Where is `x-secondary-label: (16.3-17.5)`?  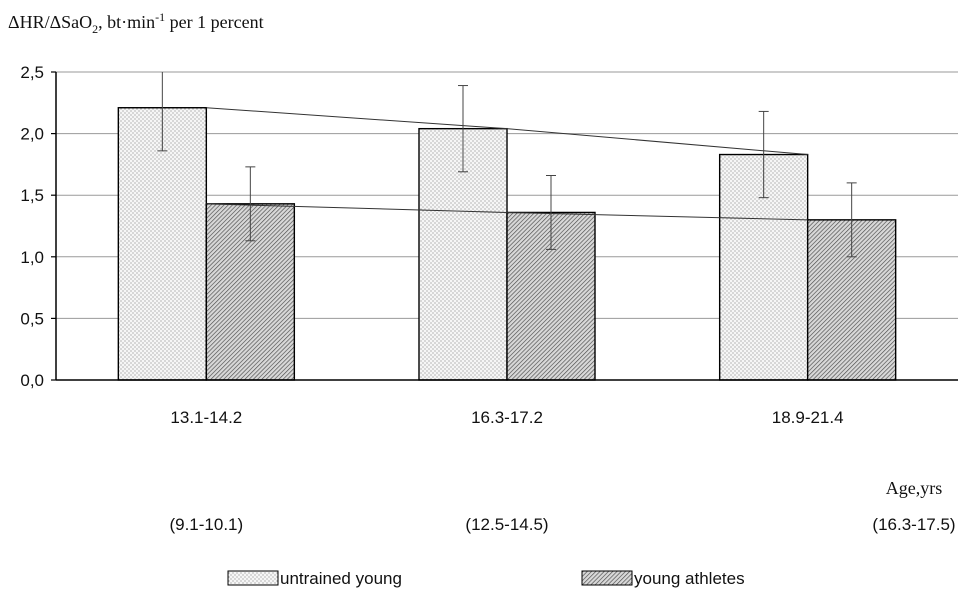 x-secondary-label: (16.3-17.5) is located at coordinates (913, 524).